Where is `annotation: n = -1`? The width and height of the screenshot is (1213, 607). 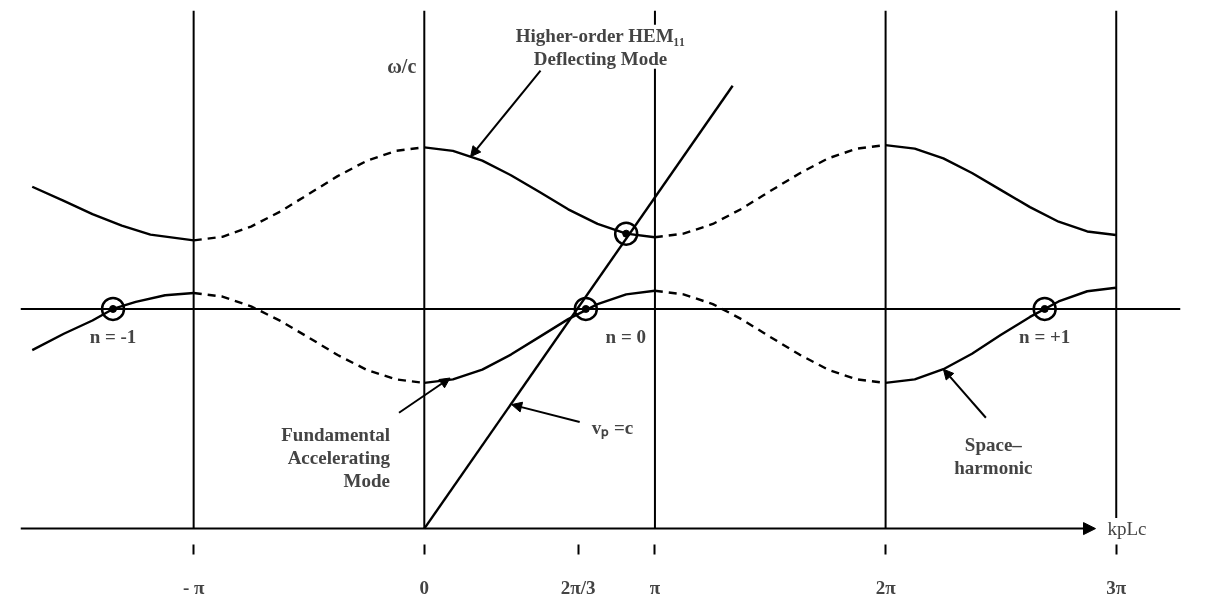 annotation: n = -1 is located at coordinates (113, 336).